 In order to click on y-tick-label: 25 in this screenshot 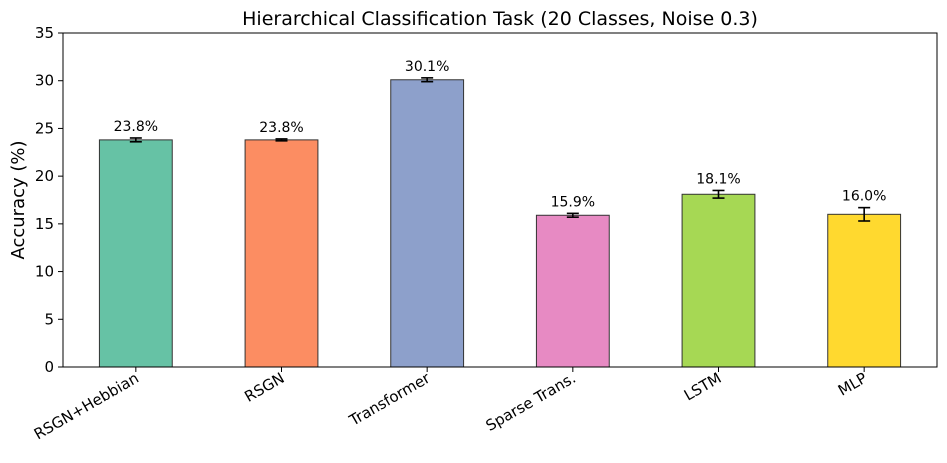, I will do `click(44, 128)`.